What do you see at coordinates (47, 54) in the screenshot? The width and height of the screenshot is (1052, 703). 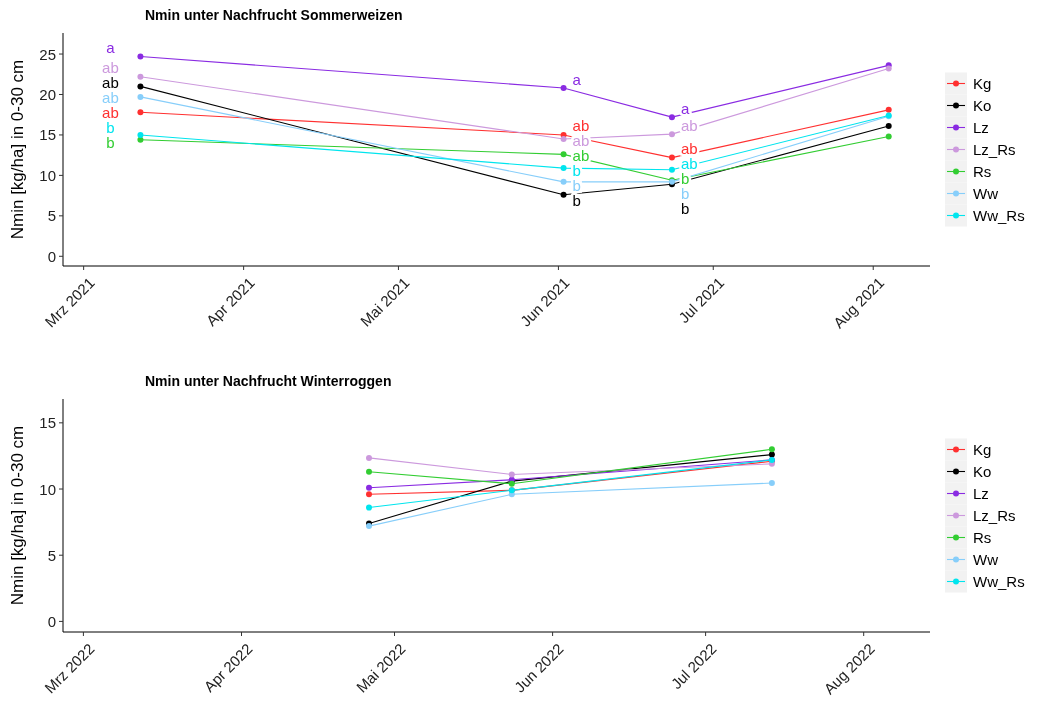 I see `y-tick-label: 25` at bounding box center [47, 54].